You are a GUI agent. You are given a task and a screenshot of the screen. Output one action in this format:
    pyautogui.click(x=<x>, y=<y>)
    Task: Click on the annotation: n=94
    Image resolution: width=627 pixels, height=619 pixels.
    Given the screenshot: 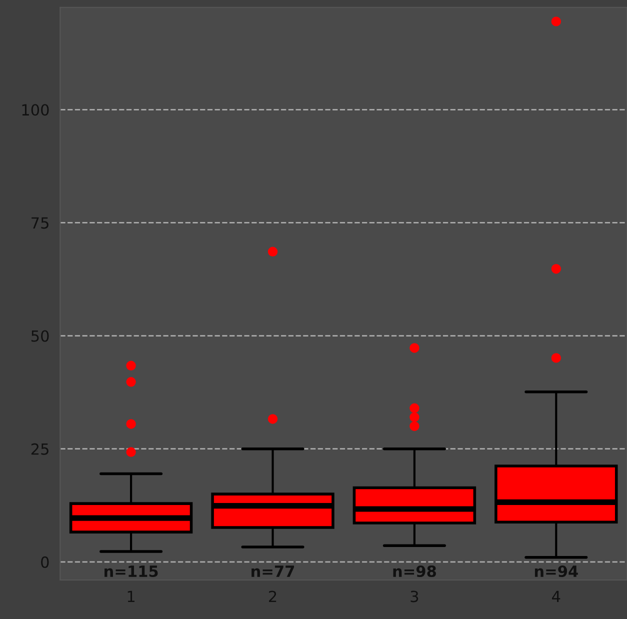 What is the action you would take?
    pyautogui.click(x=556, y=572)
    